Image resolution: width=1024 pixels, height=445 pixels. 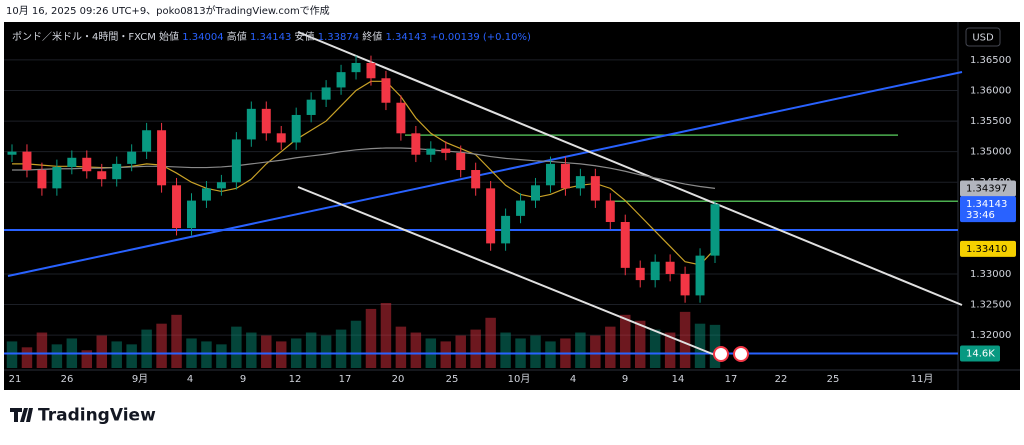 What do you see at coordinates (169, 36) in the screenshot?
I see `legend-label: 始値` at bounding box center [169, 36].